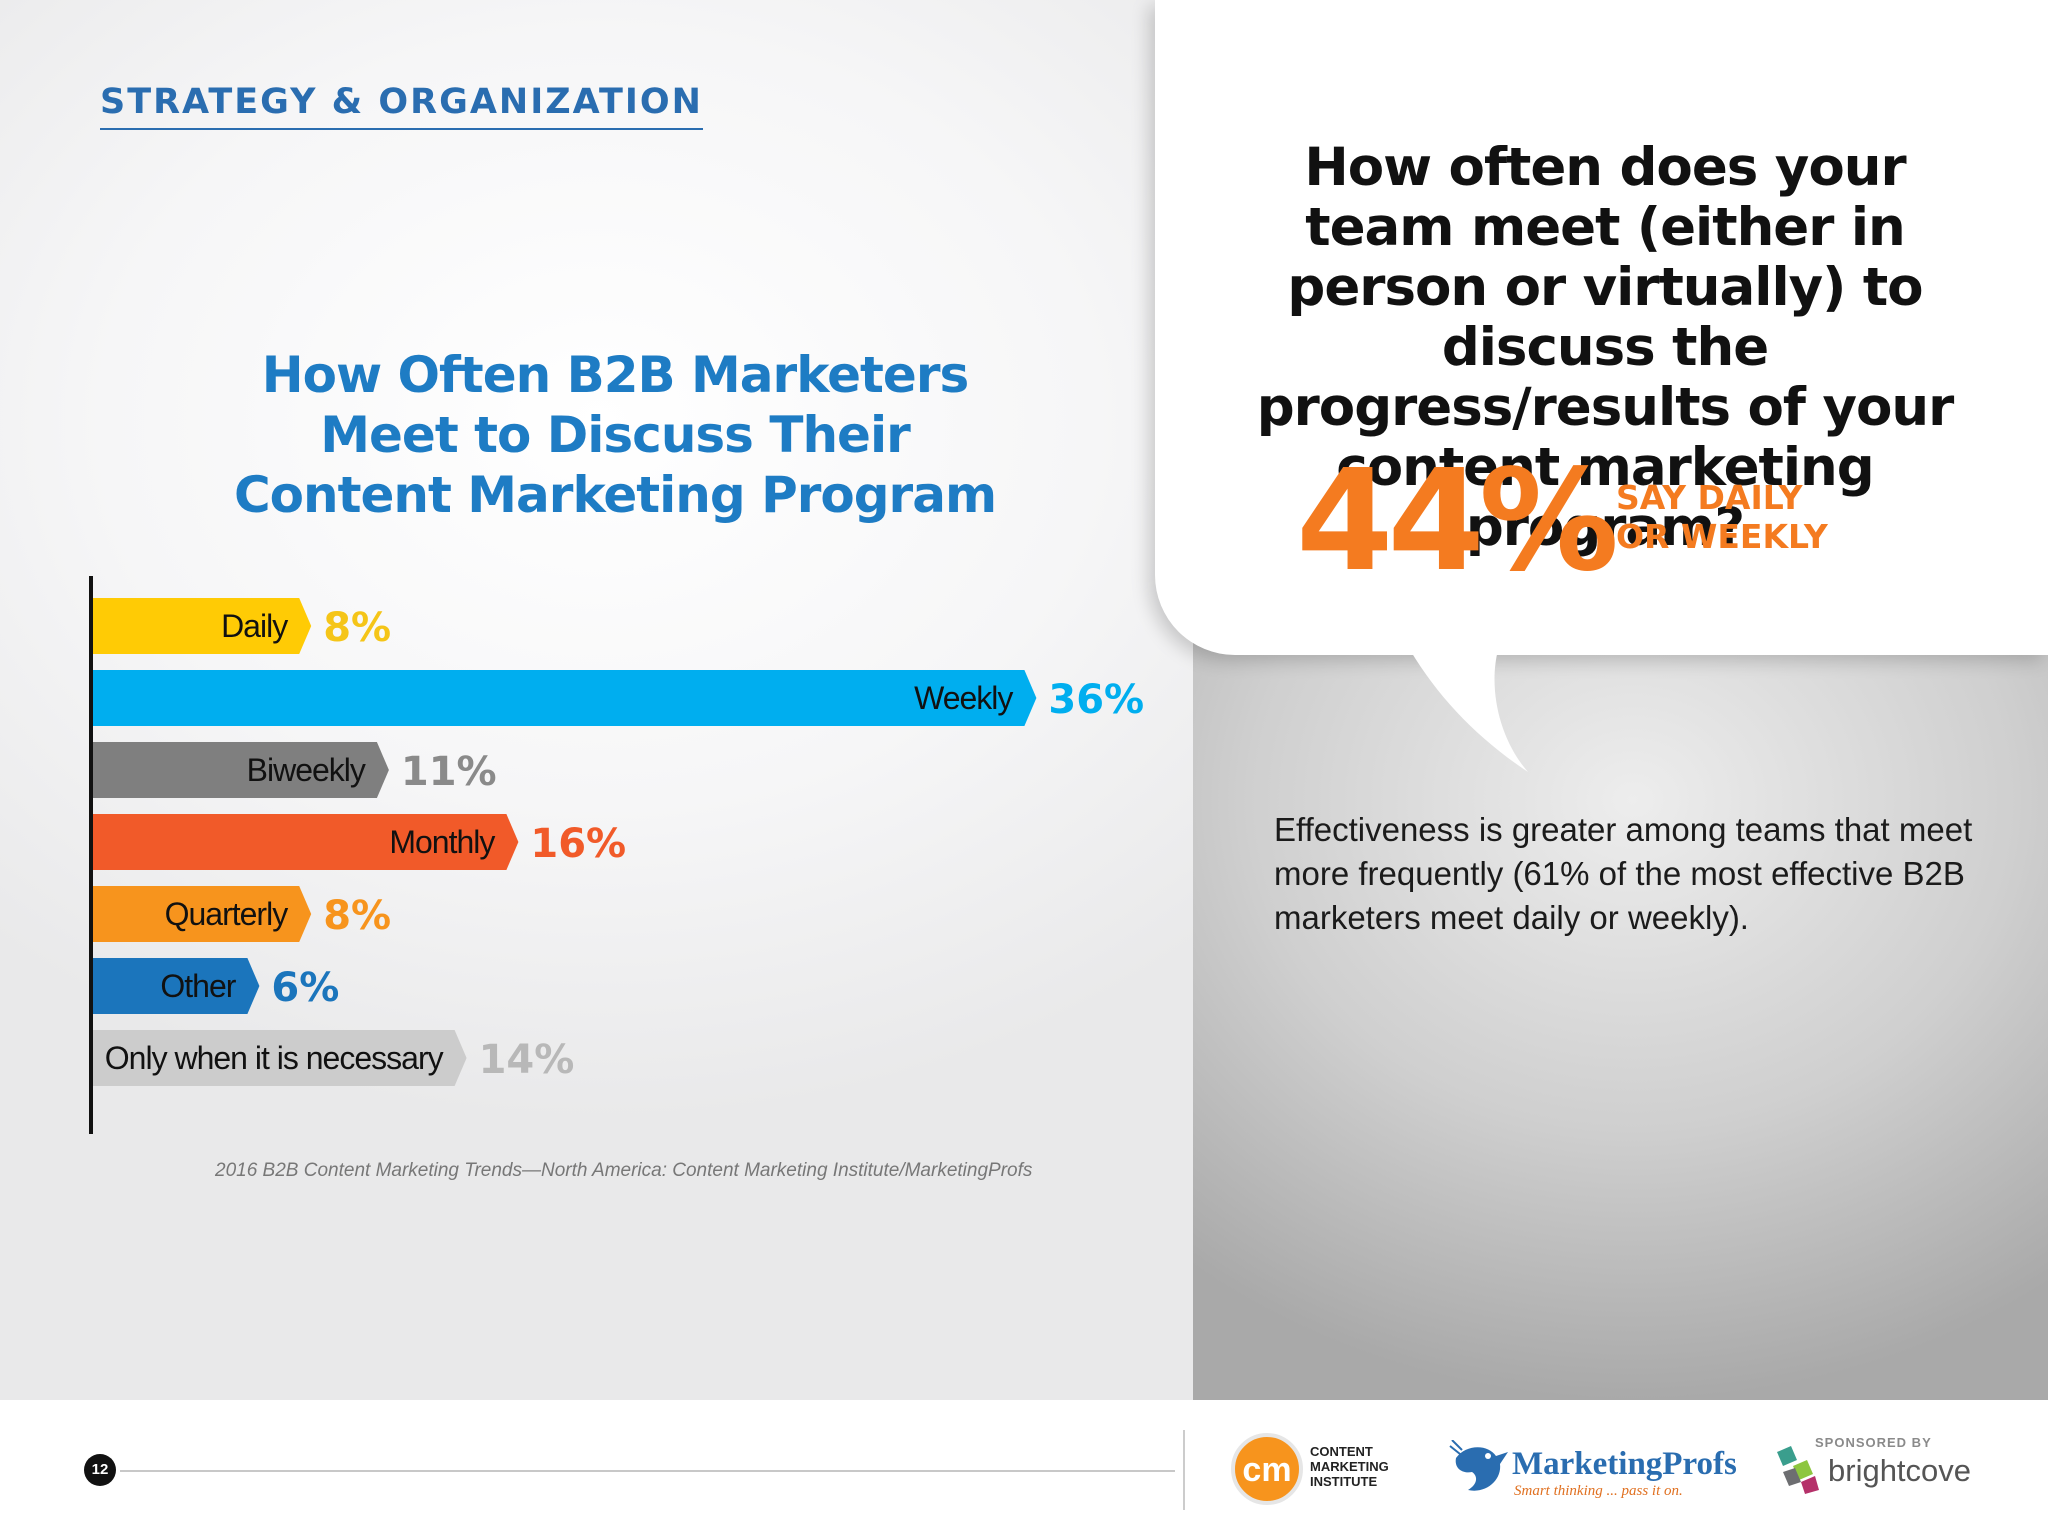 This screenshot has width=2048, height=1536. Describe the element at coordinates (442, 842) in the screenshot. I see `bar-category-label: Monthly` at that location.